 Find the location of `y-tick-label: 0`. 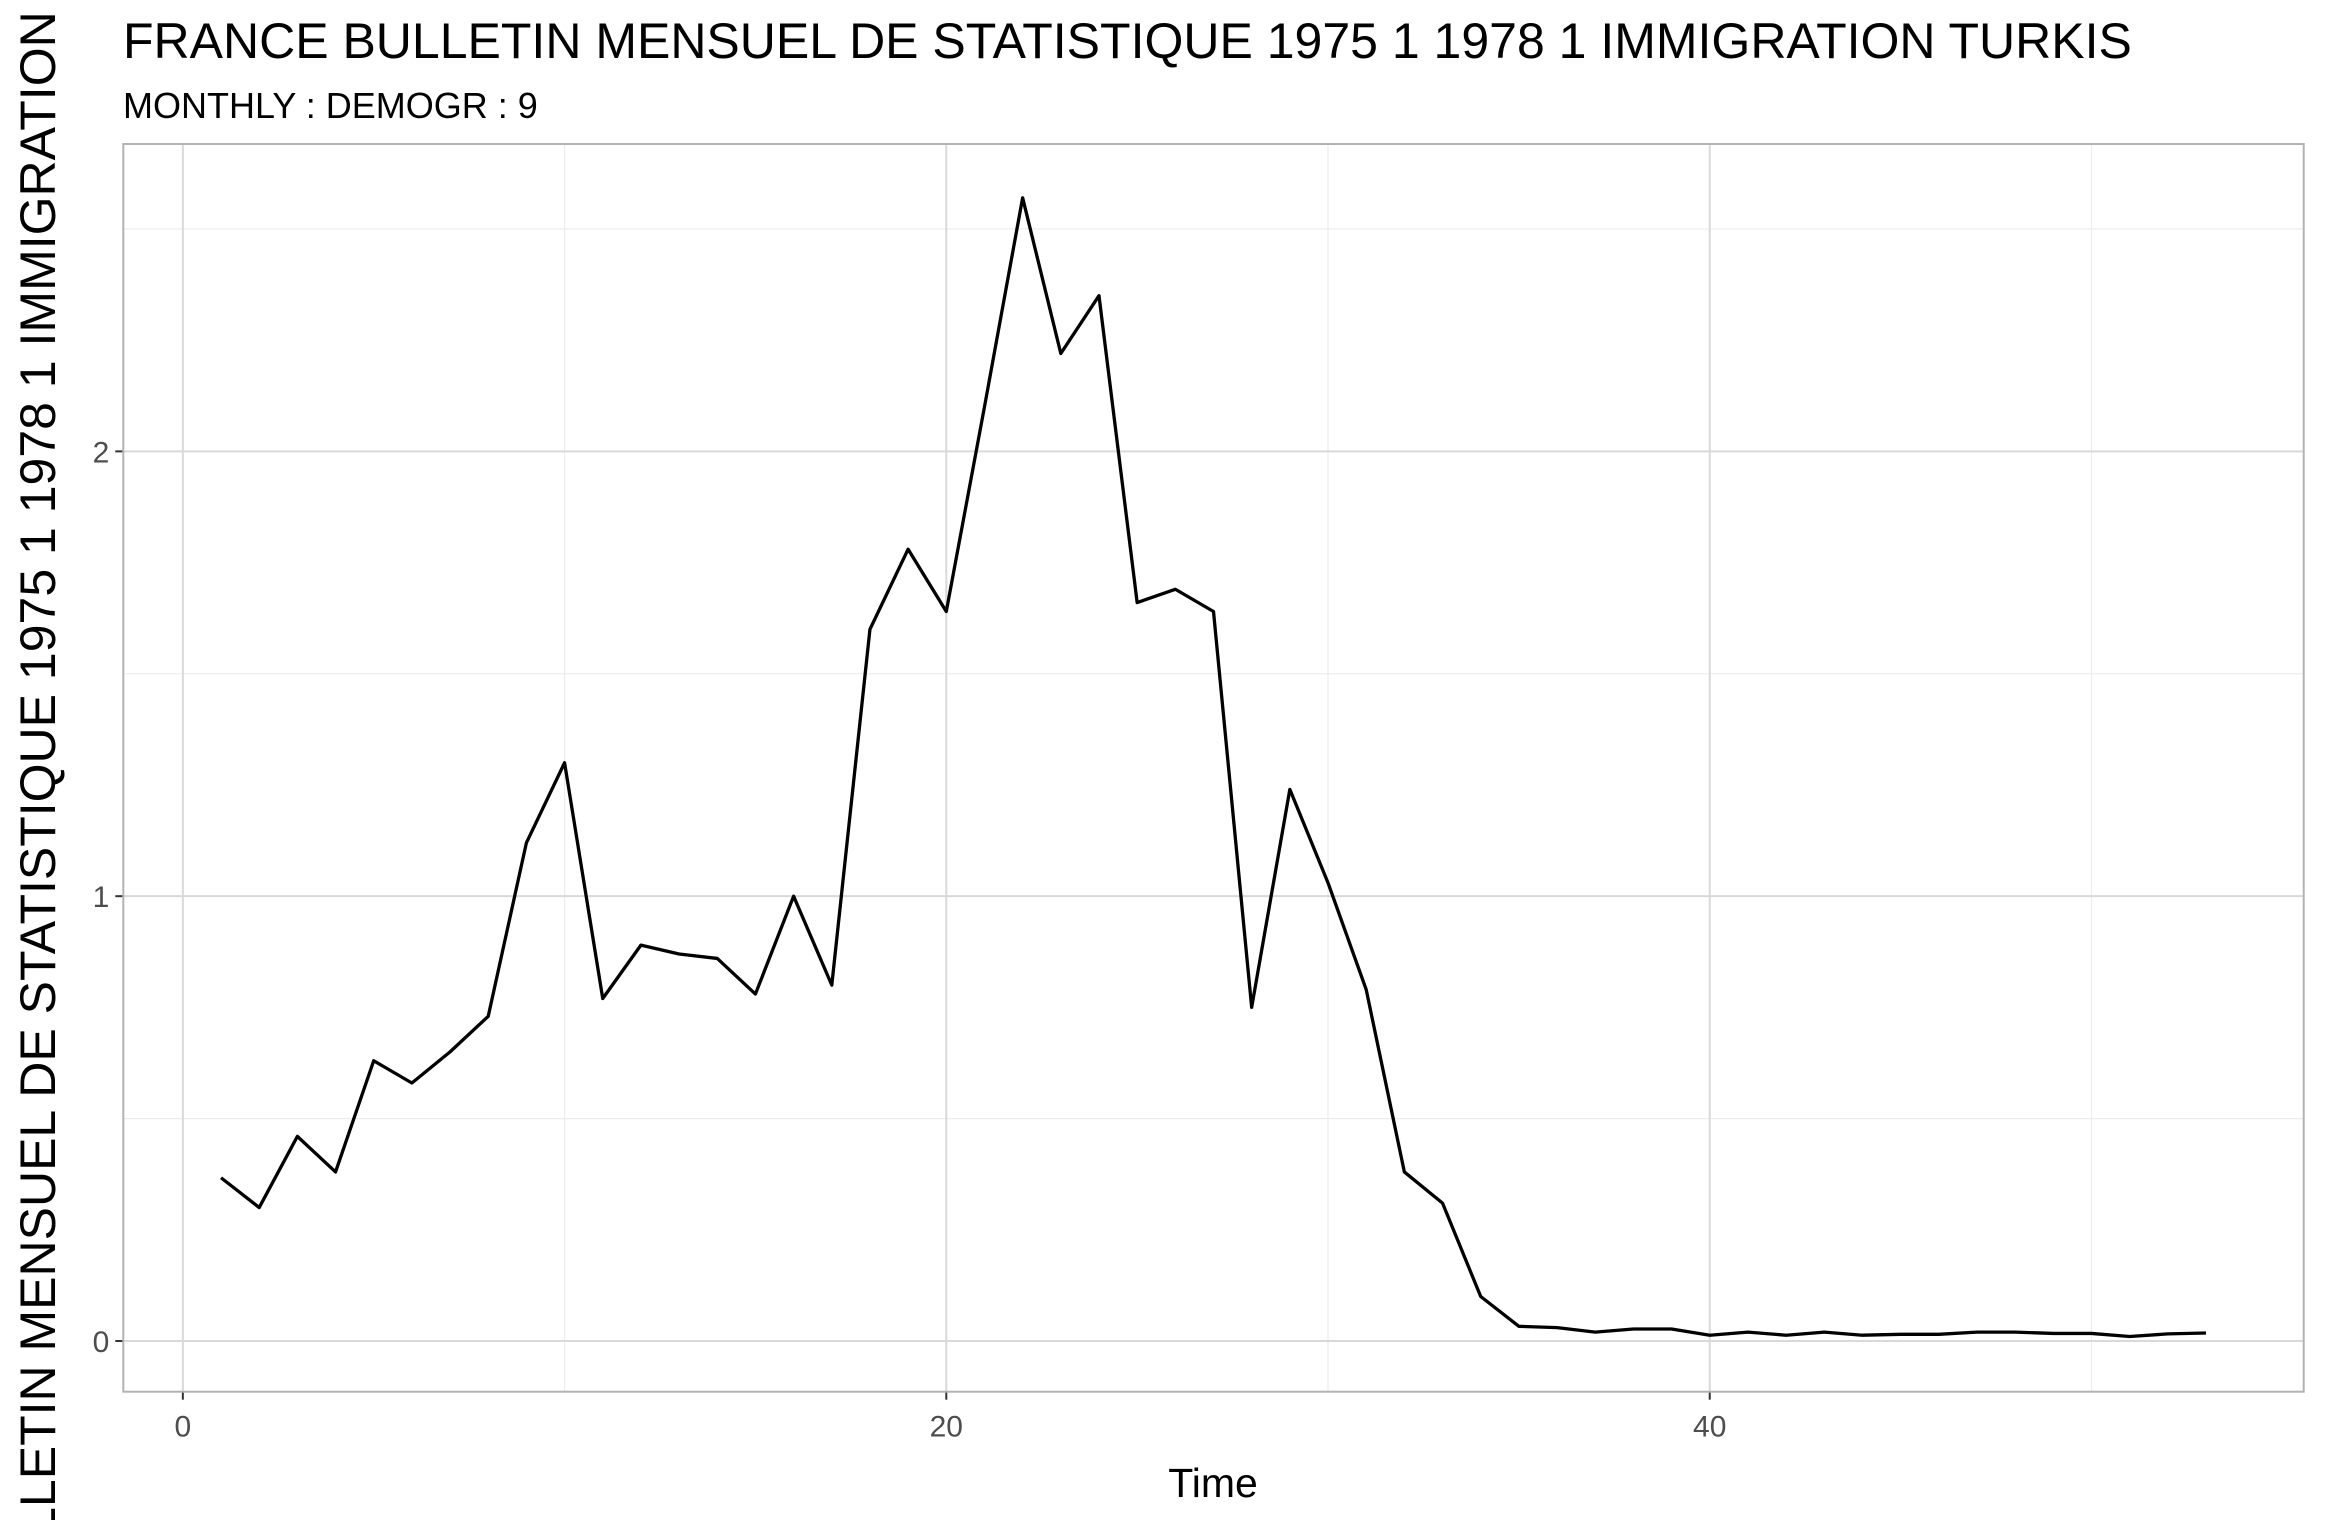

y-tick-label: 0 is located at coordinates (101, 1342).